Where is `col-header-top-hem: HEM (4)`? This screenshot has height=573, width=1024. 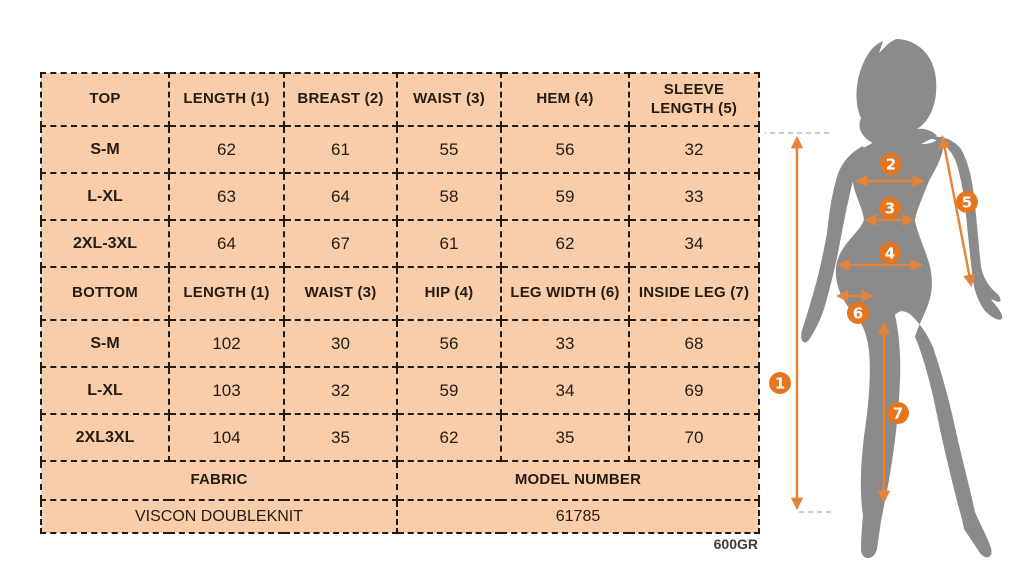 col-header-top-hem: HEM (4) is located at coordinates (565, 99).